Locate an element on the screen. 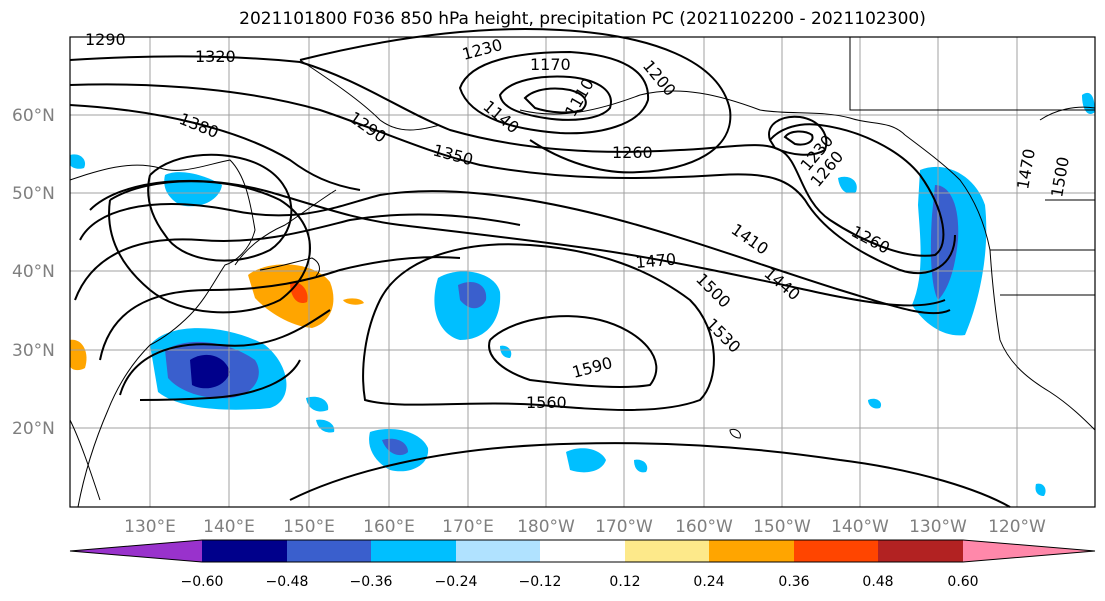  lon-label: 150°E is located at coordinates (309, 527).